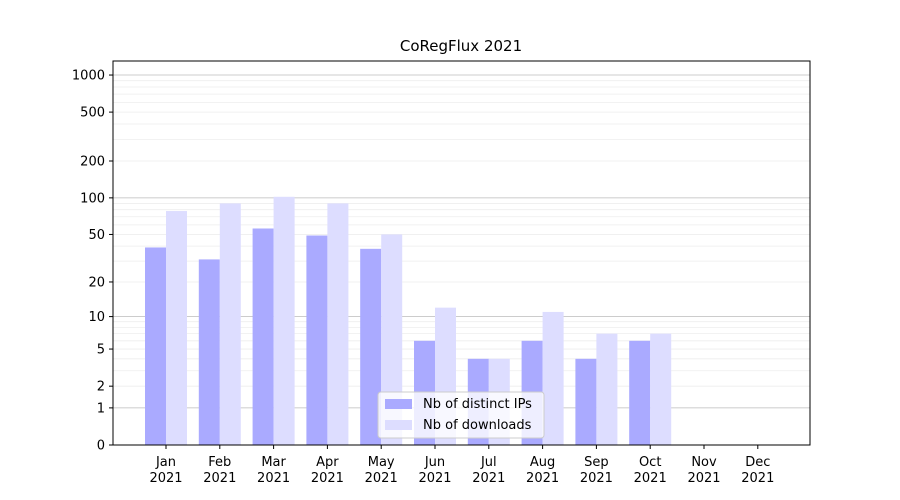 This screenshot has height=500, width=900. I want to click on y-tick-label: 20, so click(96, 282).